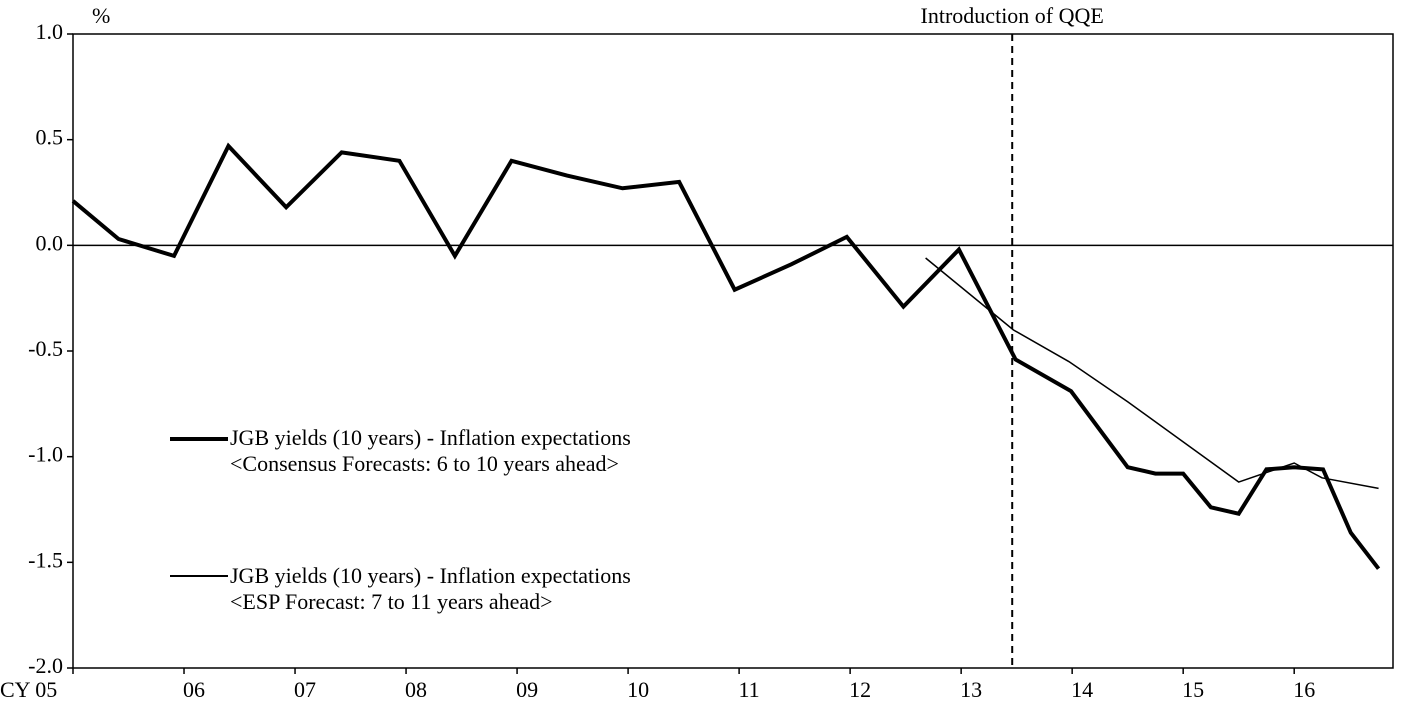 The image size is (1403, 719). Describe the element at coordinates (971, 689) in the screenshot. I see `x-tick-label: 13` at that location.